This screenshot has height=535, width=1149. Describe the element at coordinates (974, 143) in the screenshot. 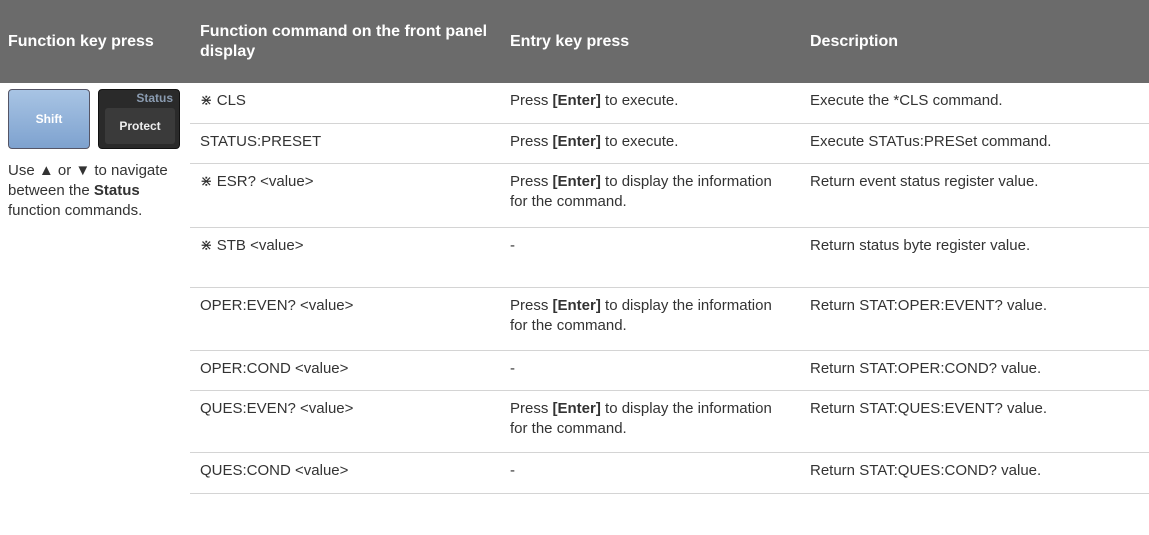

I see `description-cell: Execute STATus:PRESet command.` at that location.